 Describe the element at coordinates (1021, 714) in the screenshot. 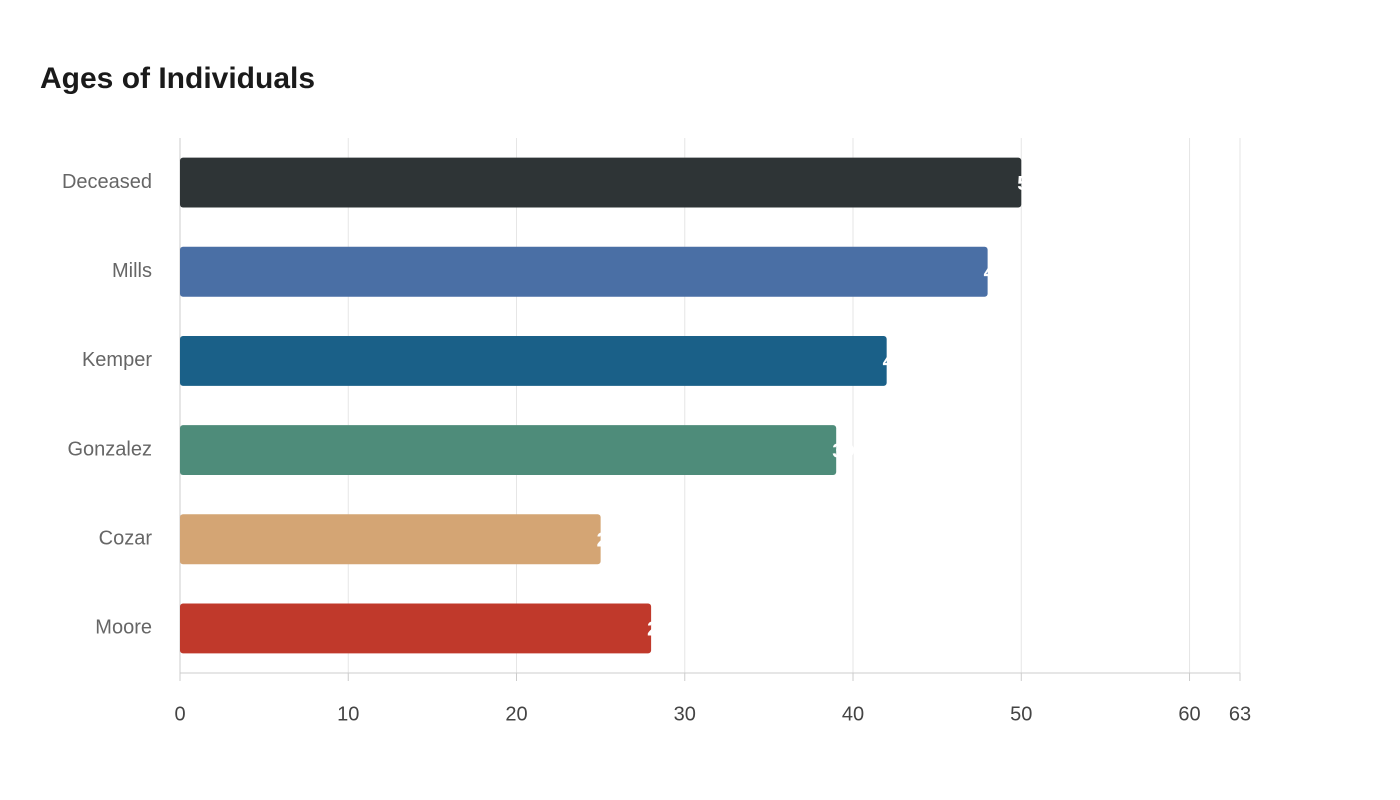

I see `x-tick-label: 50` at that location.